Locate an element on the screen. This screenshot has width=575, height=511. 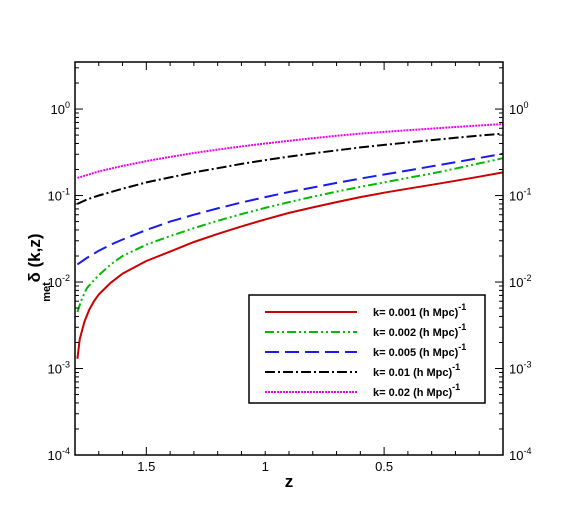
svg-text: δ (k,z) is located at coordinates (34, 257).